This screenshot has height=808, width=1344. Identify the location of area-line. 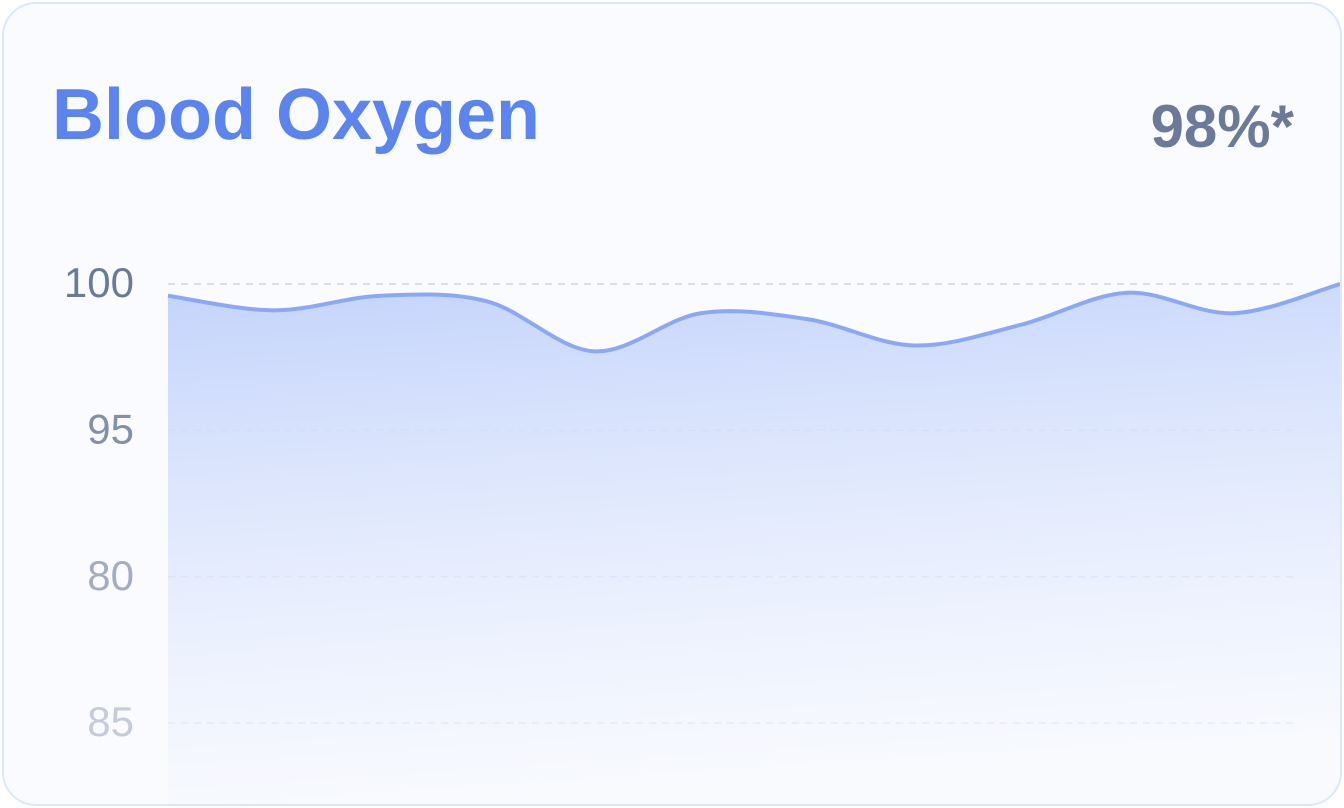
(753, 318).